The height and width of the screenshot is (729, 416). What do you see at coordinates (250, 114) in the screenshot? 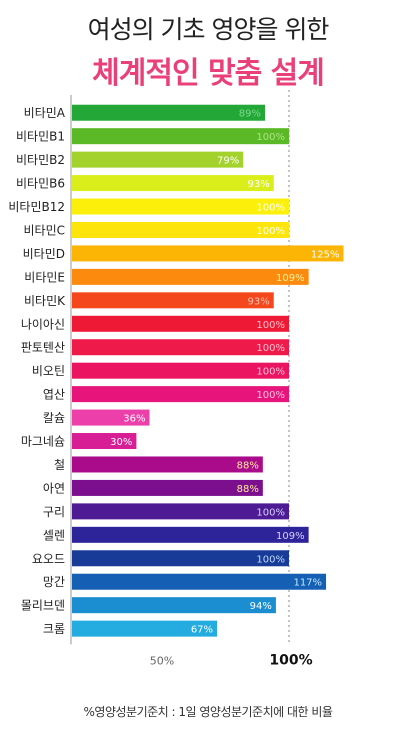
I see `value-label: 89%` at bounding box center [250, 114].